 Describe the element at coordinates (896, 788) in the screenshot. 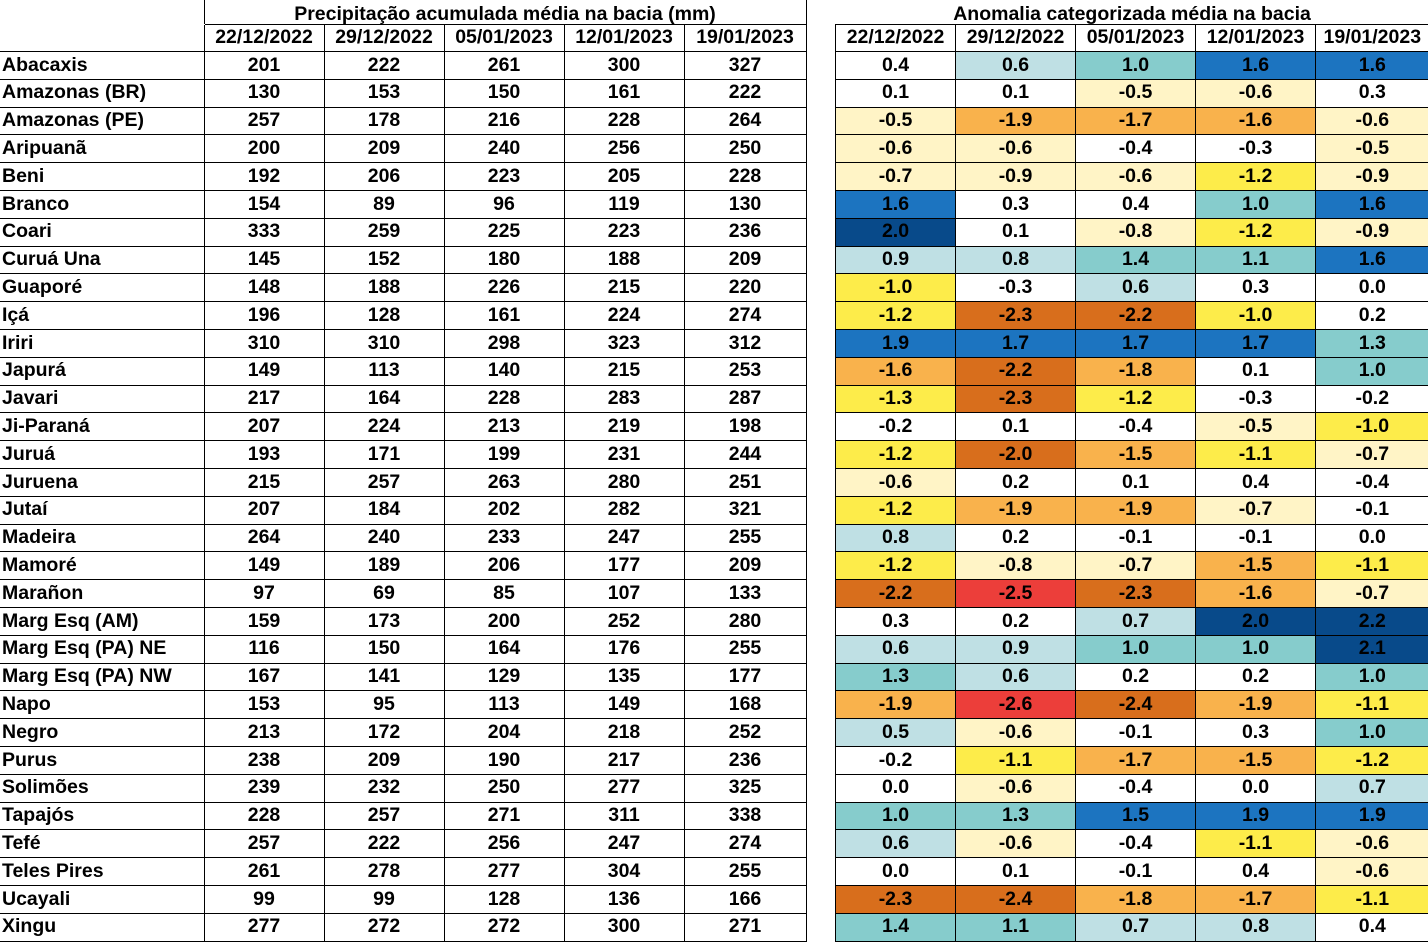

I see `anom-cell: 0.0` at that location.